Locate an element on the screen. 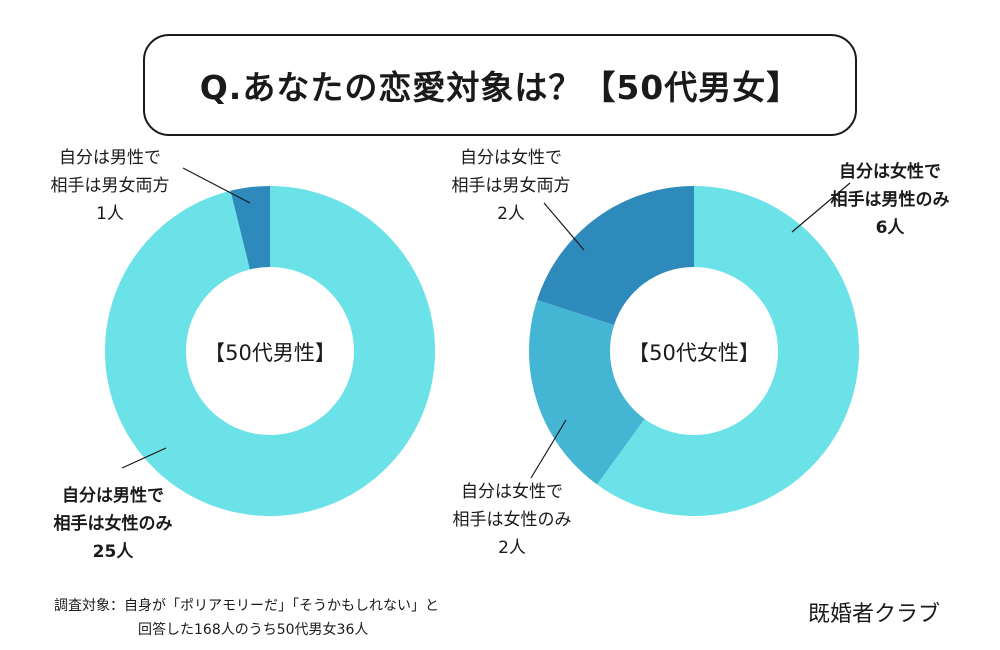 Image resolution: width=1000 pixels, height=650 pixels. data-label-women-men-only: 自分は女性で 相手は男性のみ 6人 is located at coordinates (890, 200).